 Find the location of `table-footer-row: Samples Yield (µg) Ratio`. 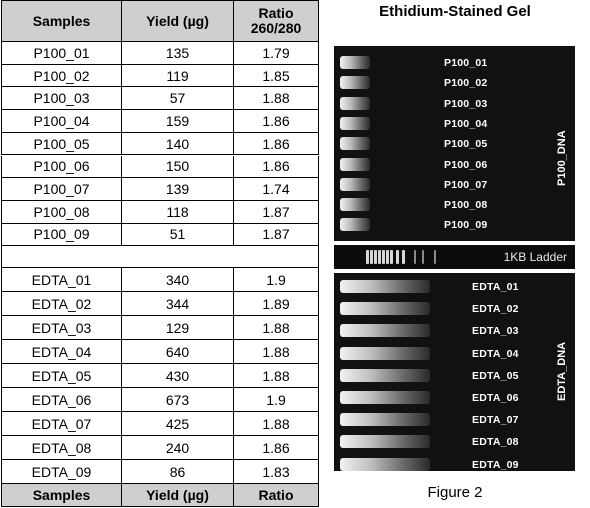

table-footer-row: Samples Yield (µg) Ratio is located at coordinates (160, 495).